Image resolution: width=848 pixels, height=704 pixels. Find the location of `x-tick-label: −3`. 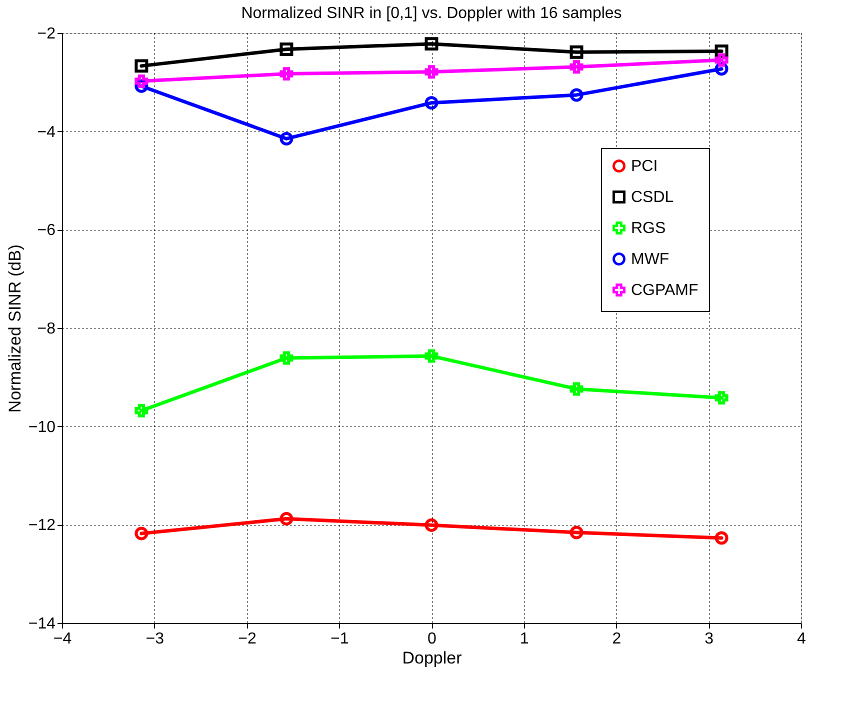

x-tick-label: −3 is located at coordinates (155, 639).